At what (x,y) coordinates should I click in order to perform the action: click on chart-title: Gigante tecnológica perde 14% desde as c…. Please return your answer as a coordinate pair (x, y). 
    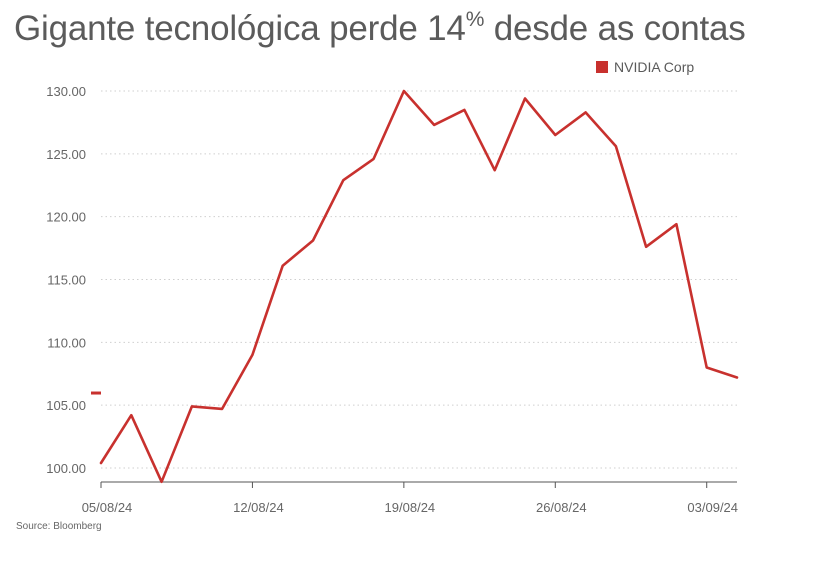
    Looking at the image, I should click on (380, 28).